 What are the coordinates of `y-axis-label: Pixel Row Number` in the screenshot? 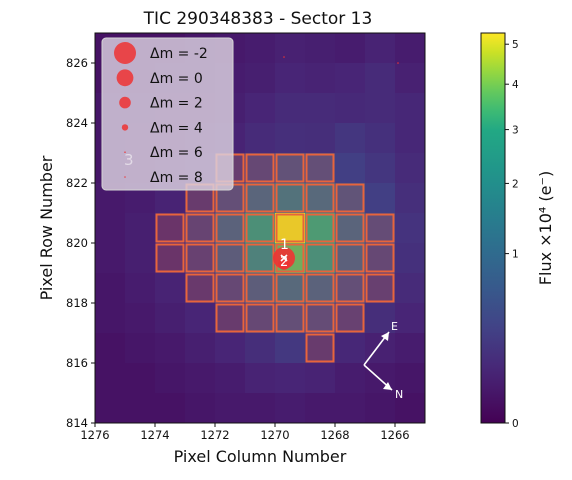 It's located at (46, 227).